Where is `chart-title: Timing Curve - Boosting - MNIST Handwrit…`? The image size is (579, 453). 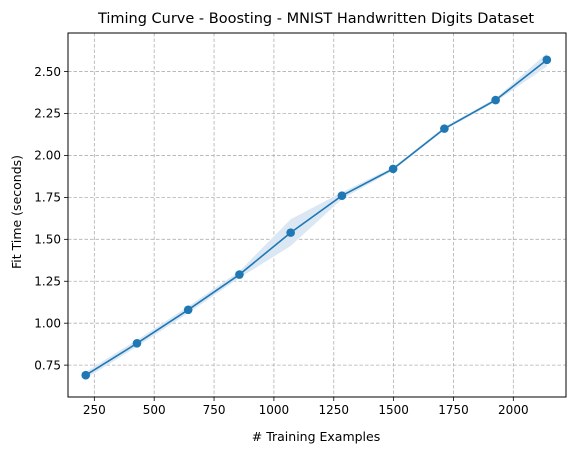
chart-title: Timing Curve - Boosting - MNIST Handwrit… is located at coordinates (315, 19).